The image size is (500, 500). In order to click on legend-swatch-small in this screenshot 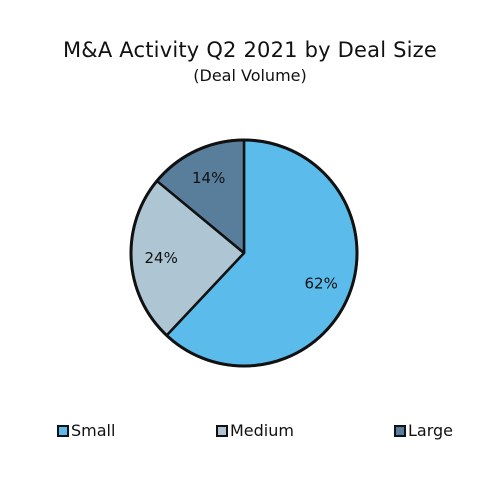, I will do `click(63, 430)`.